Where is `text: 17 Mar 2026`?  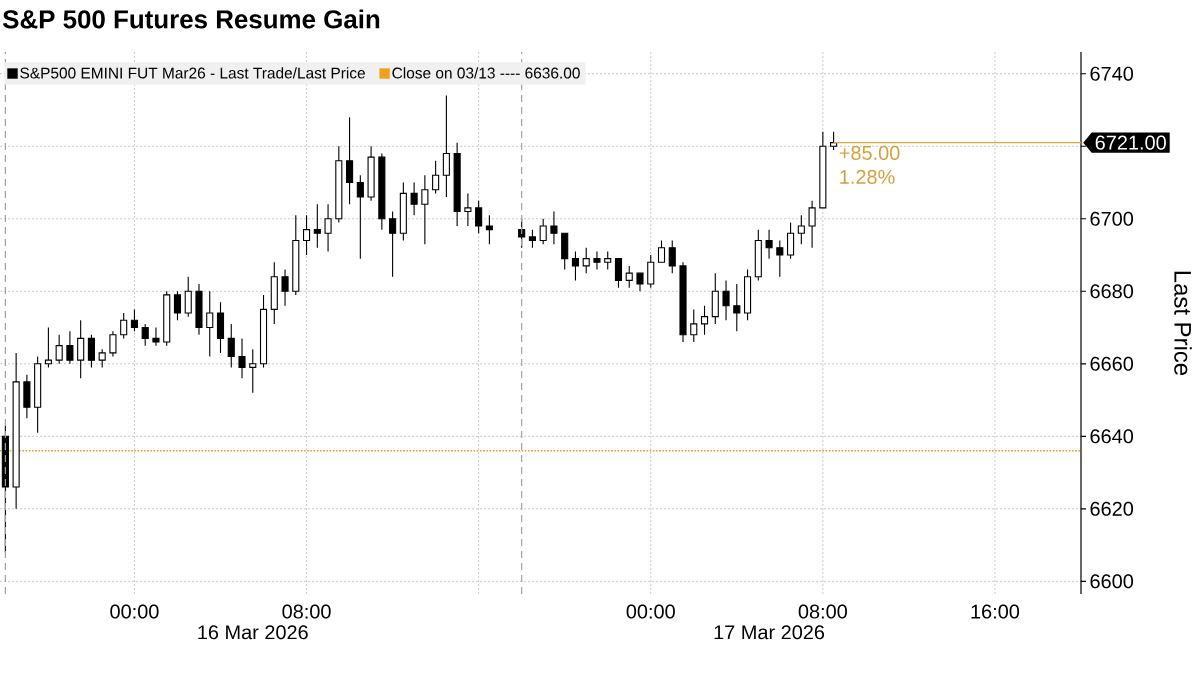 text: 17 Mar 2026 is located at coordinates (769, 632).